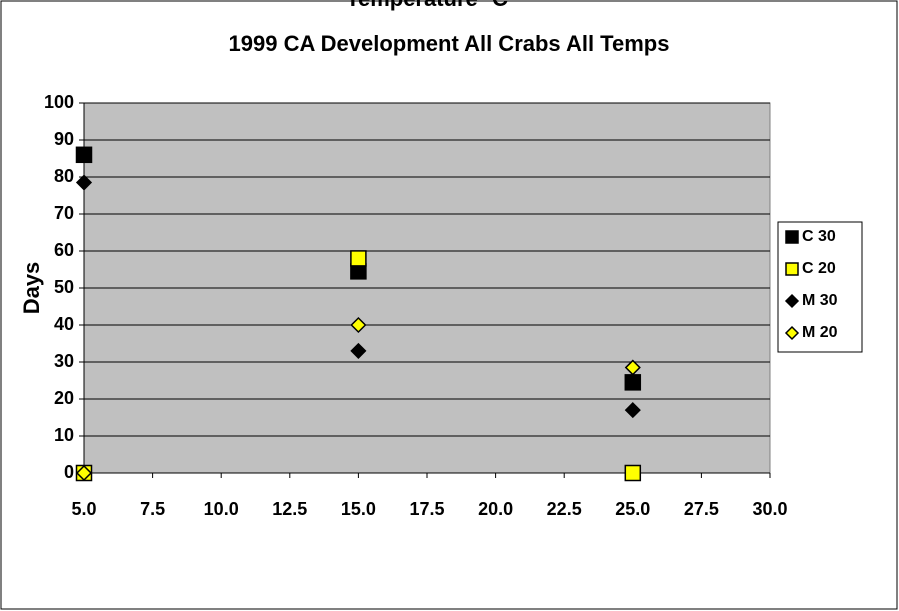 This screenshot has height=611, width=899. What do you see at coordinates (64, 287) in the screenshot?
I see `y-tick-label: 50` at bounding box center [64, 287].